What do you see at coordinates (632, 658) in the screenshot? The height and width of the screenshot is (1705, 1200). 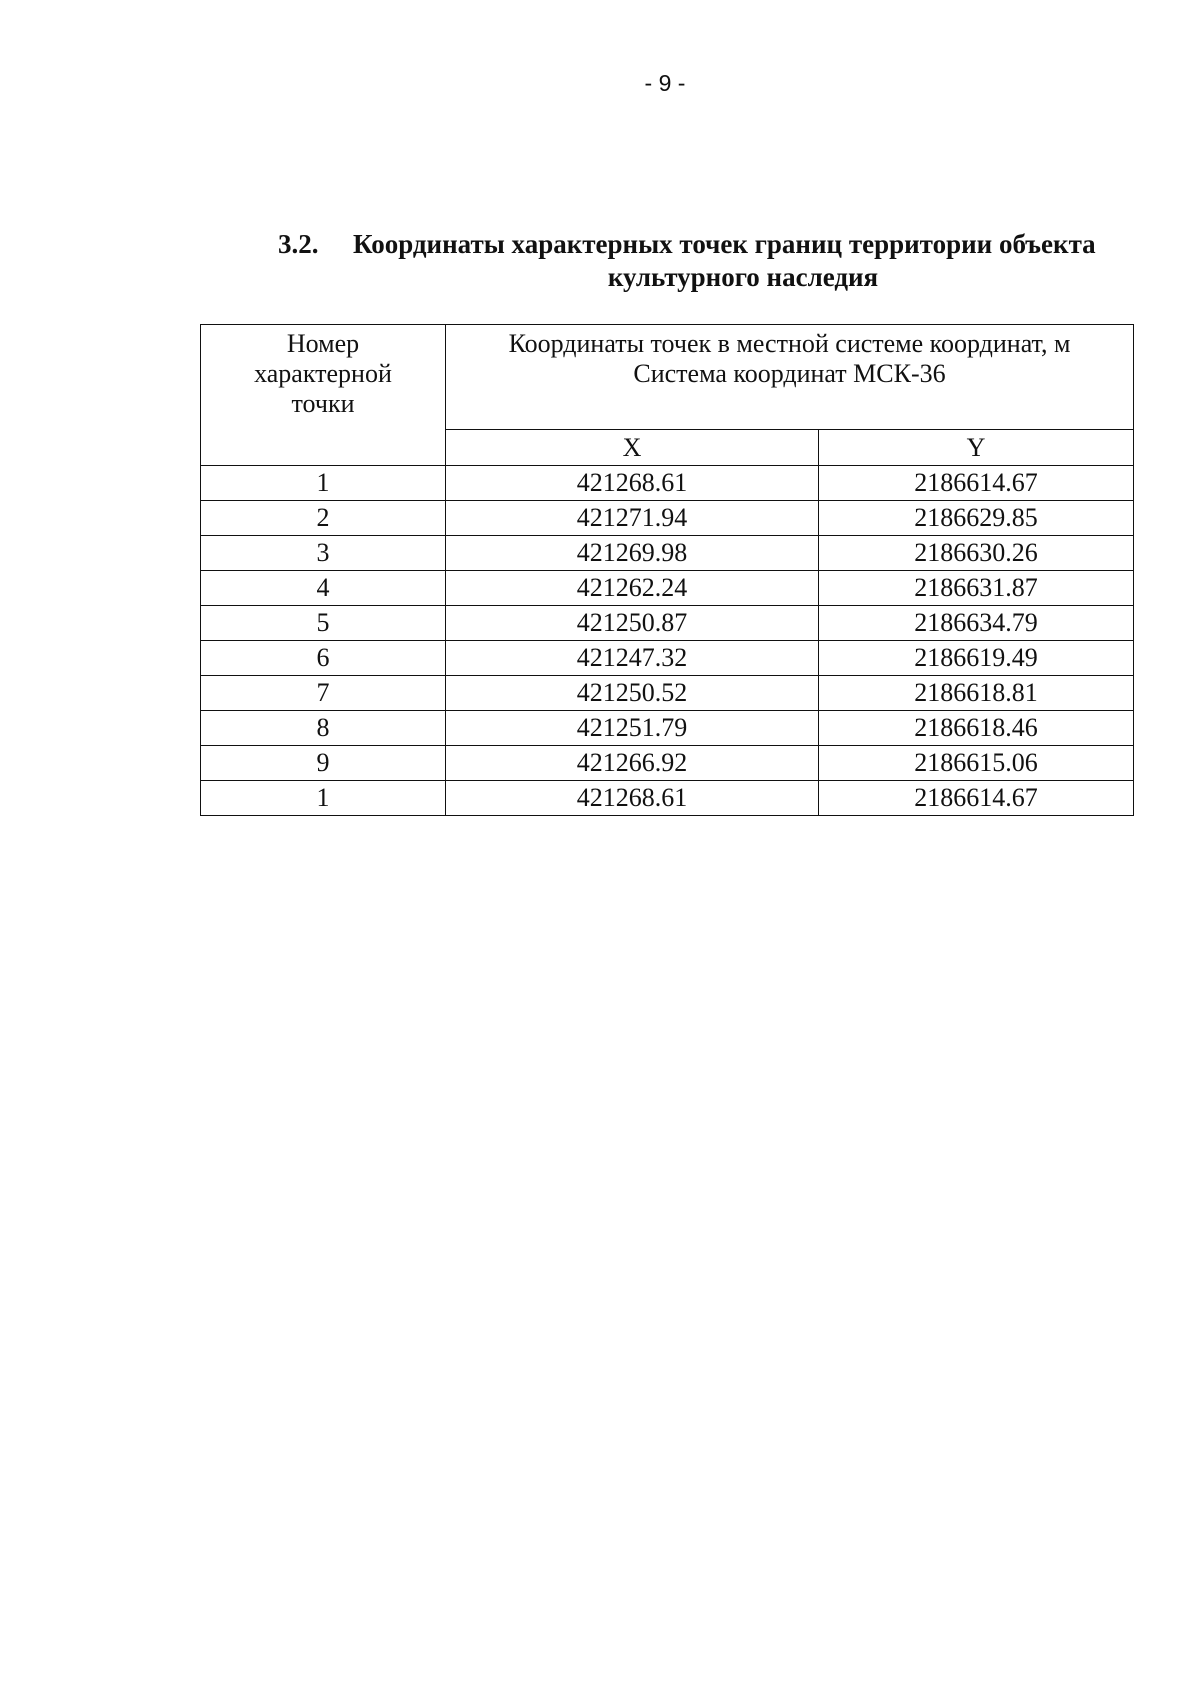 I see `cell-x: 421247.32` at bounding box center [632, 658].